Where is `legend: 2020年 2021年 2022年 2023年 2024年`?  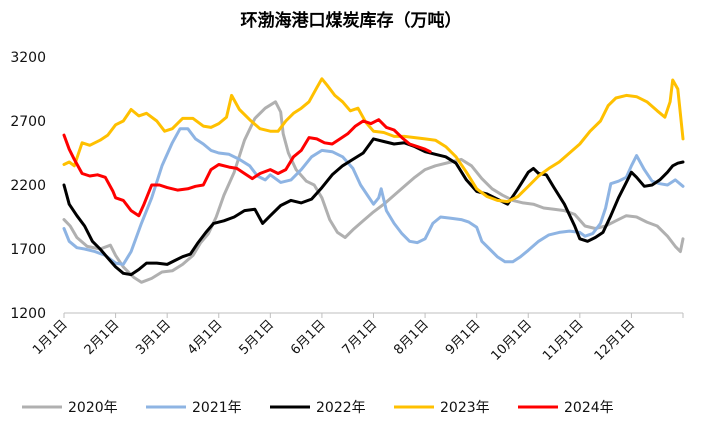
legend: 2020年 2021年 2022年 2023年 2024年 is located at coordinates (318, 408).